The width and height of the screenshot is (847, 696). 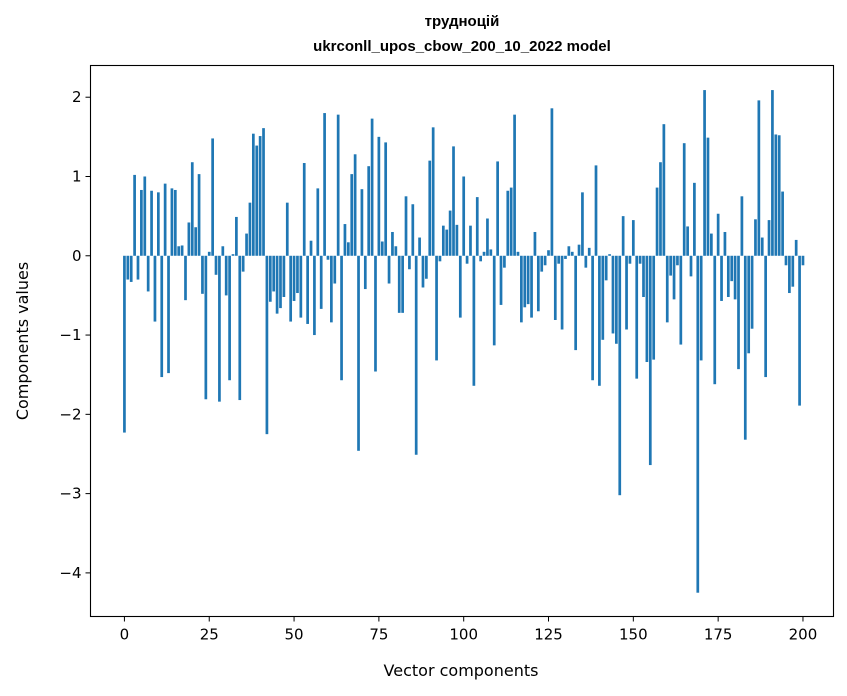 I want to click on y-tick-label: 0, so click(x=77, y=256).